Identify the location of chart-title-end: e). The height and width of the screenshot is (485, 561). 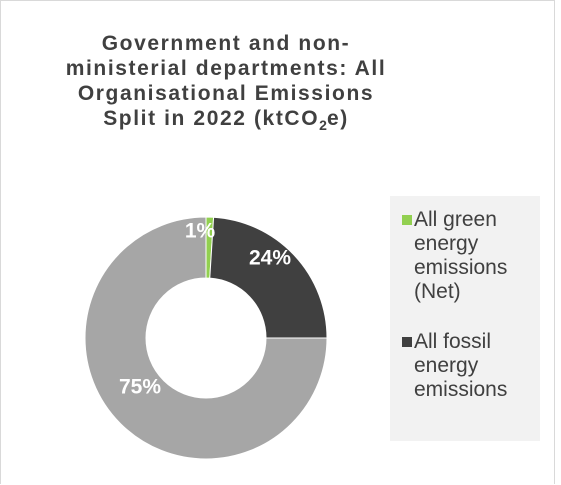
(337, 118).